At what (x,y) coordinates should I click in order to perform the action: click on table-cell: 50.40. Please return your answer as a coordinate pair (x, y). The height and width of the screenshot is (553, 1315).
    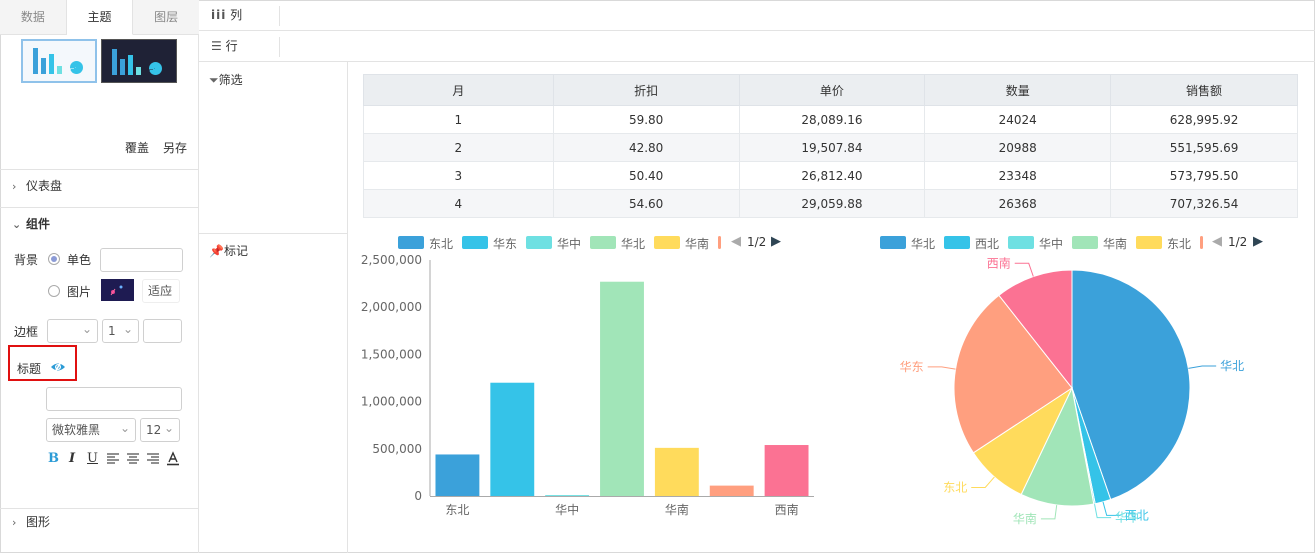
    Looking at the image, I should click on (646, 175).